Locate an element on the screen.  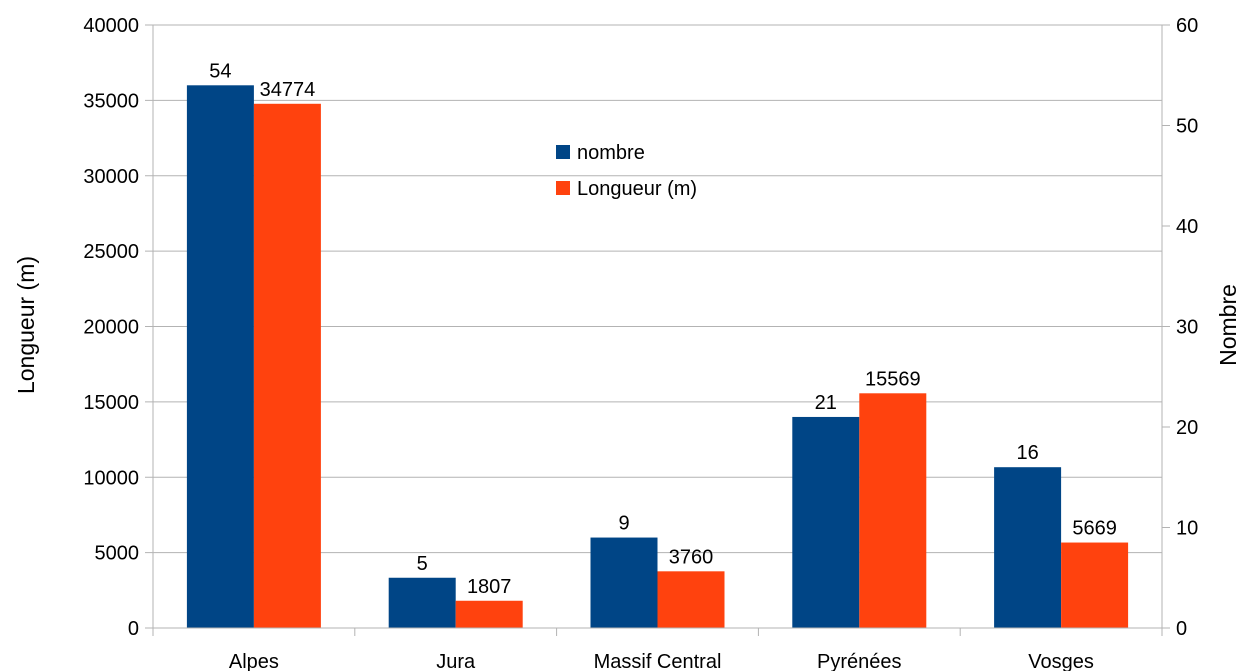
legend-label-nombre: nombre is located at coordinates (611, 153).